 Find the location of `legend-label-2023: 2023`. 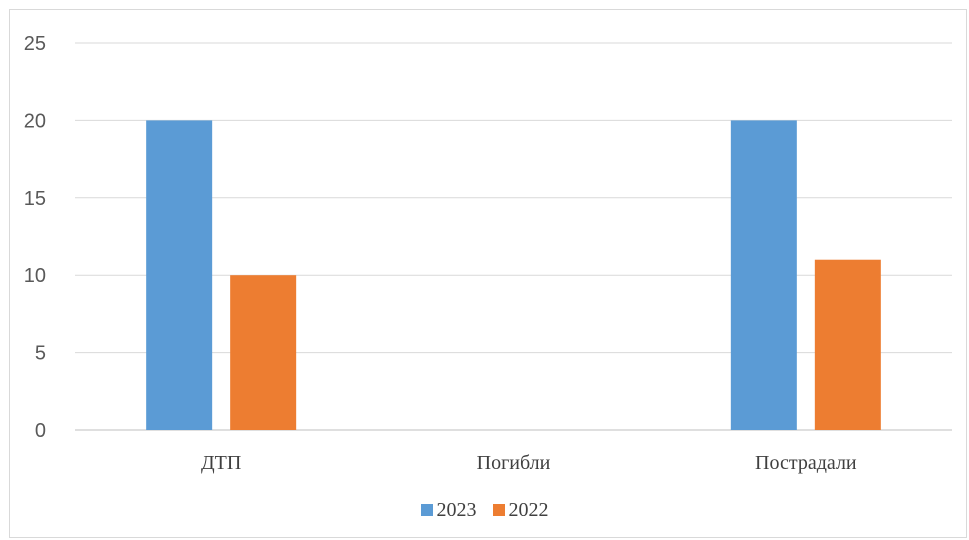

legend-label-2023: 2023 is located at coordinates (456, 509).